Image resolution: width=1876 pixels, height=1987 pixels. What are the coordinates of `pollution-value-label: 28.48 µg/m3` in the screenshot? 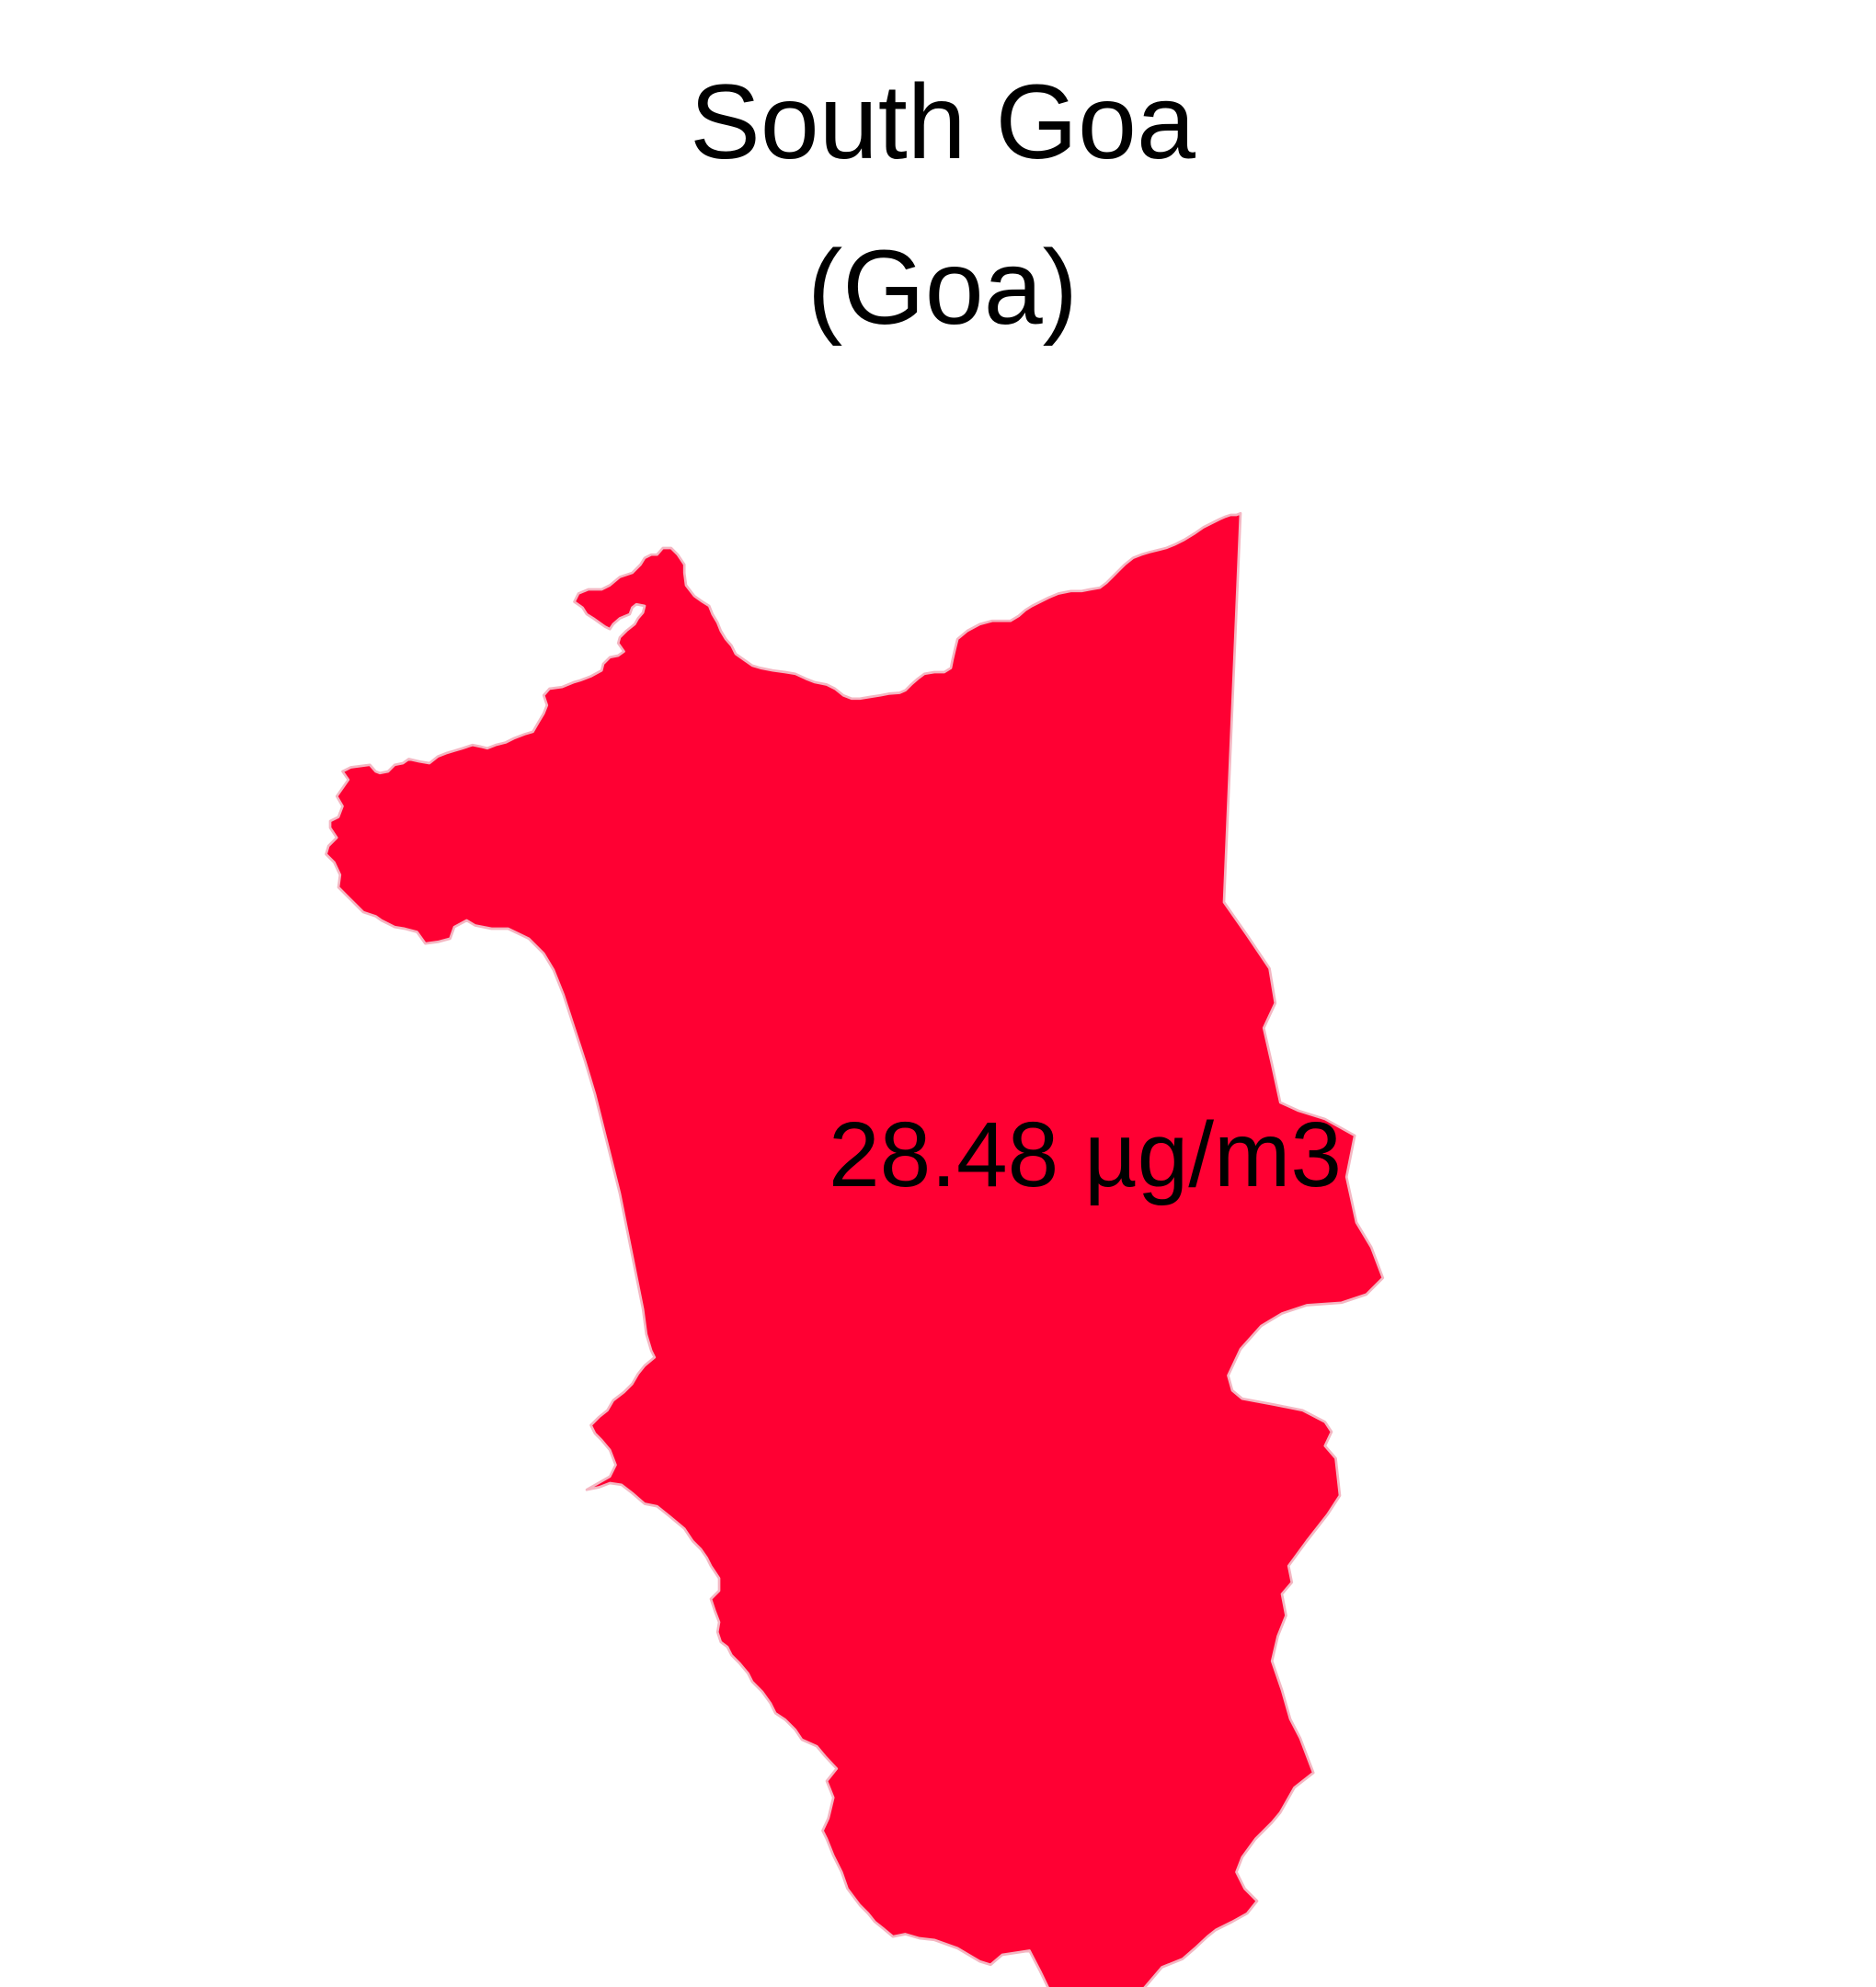 It's located at (1085, 1154).